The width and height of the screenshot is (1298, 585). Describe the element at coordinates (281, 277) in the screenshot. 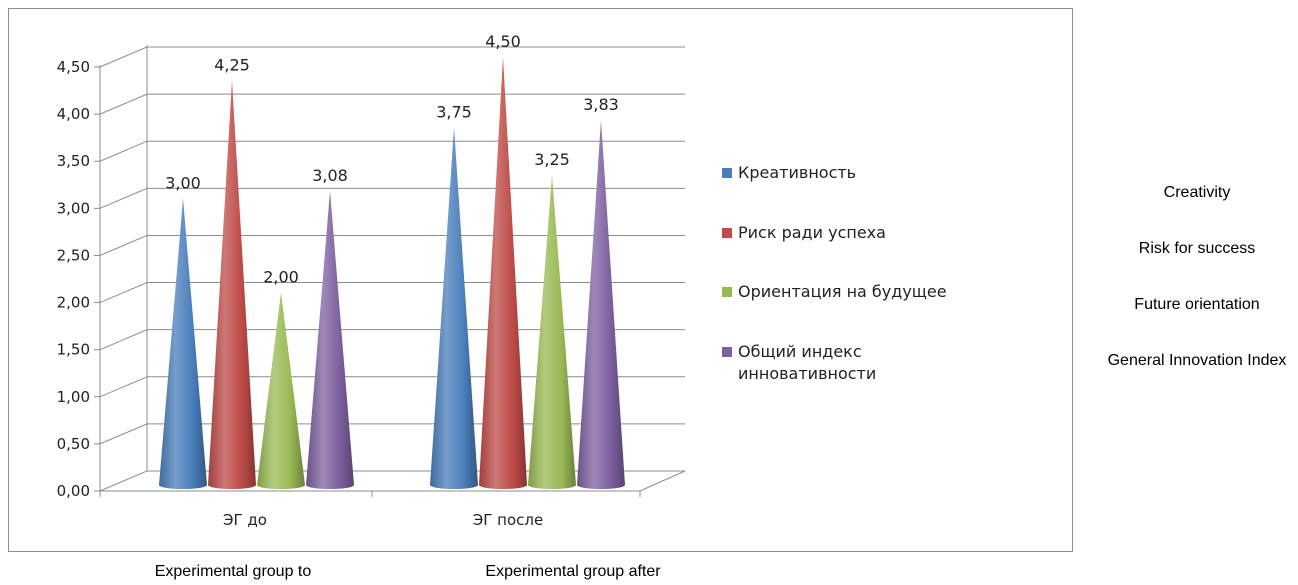

I see `data-label: 2,00` at that location.